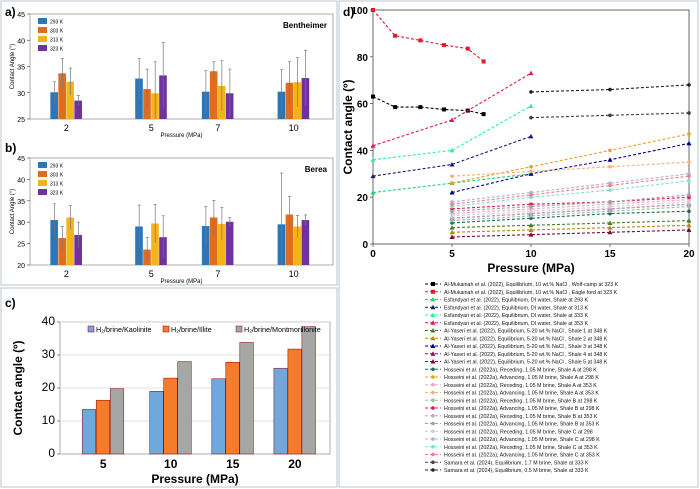 This screenshot has height=489, width=700. I want to click on x-tick-label: 15, so click(610, 254).